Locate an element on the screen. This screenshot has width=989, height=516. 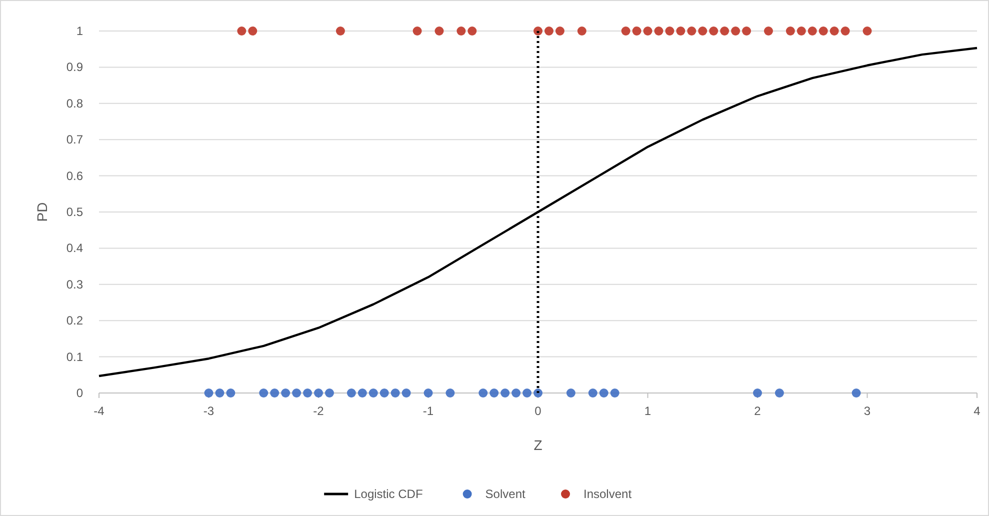
x-tick-label: 3 is located at coordinates (867, 411).